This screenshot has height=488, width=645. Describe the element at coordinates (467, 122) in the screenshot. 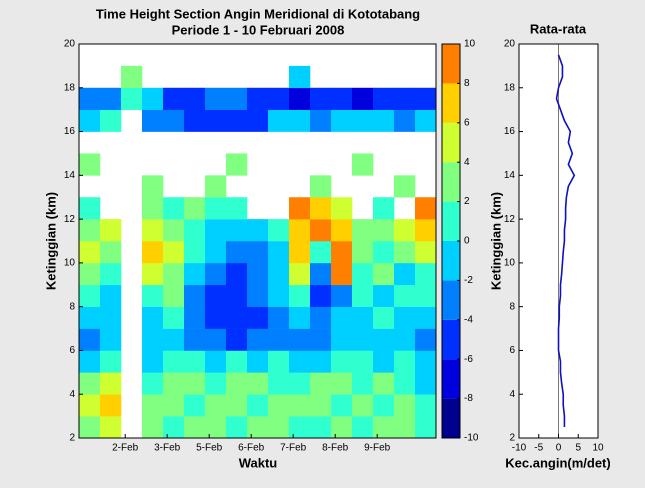

I see `colorbar-label: 6` at that location.